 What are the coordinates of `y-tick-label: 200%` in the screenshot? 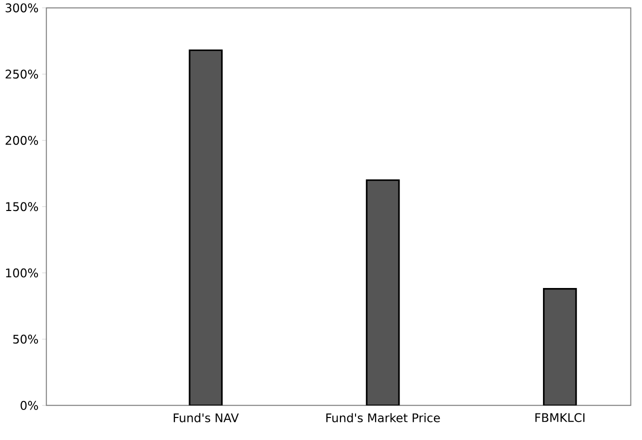 It's located at (22, 140).